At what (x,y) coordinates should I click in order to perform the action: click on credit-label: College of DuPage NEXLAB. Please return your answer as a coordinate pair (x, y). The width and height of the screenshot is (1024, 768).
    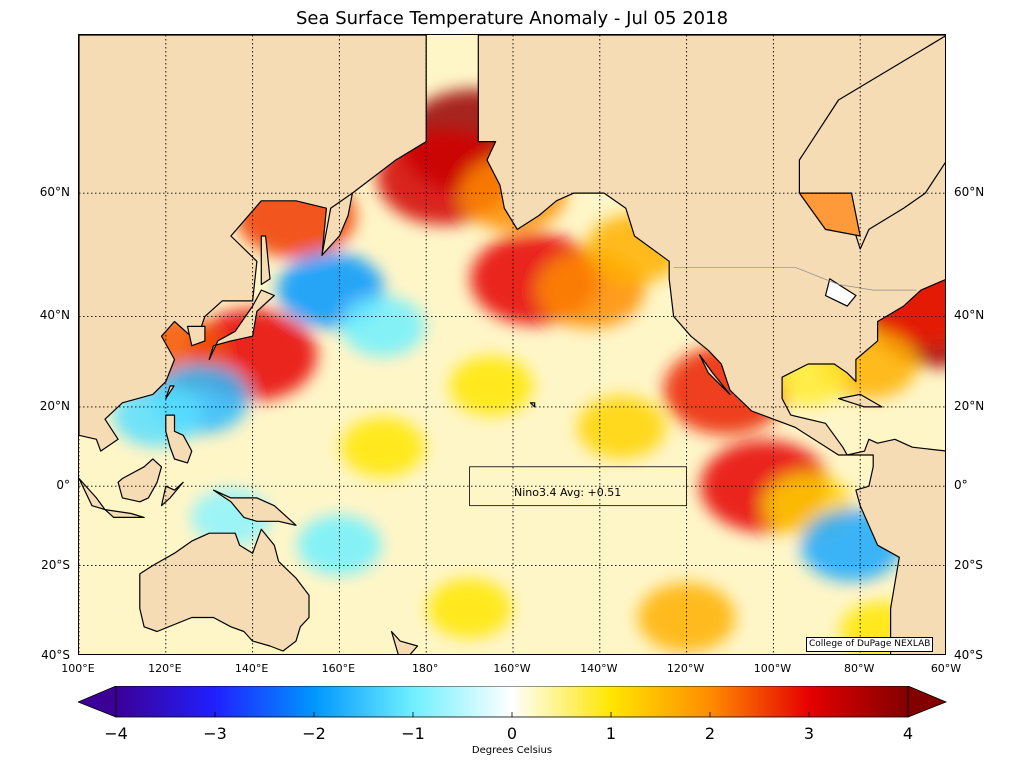
    Looking at the image, I should click on (870, 644).